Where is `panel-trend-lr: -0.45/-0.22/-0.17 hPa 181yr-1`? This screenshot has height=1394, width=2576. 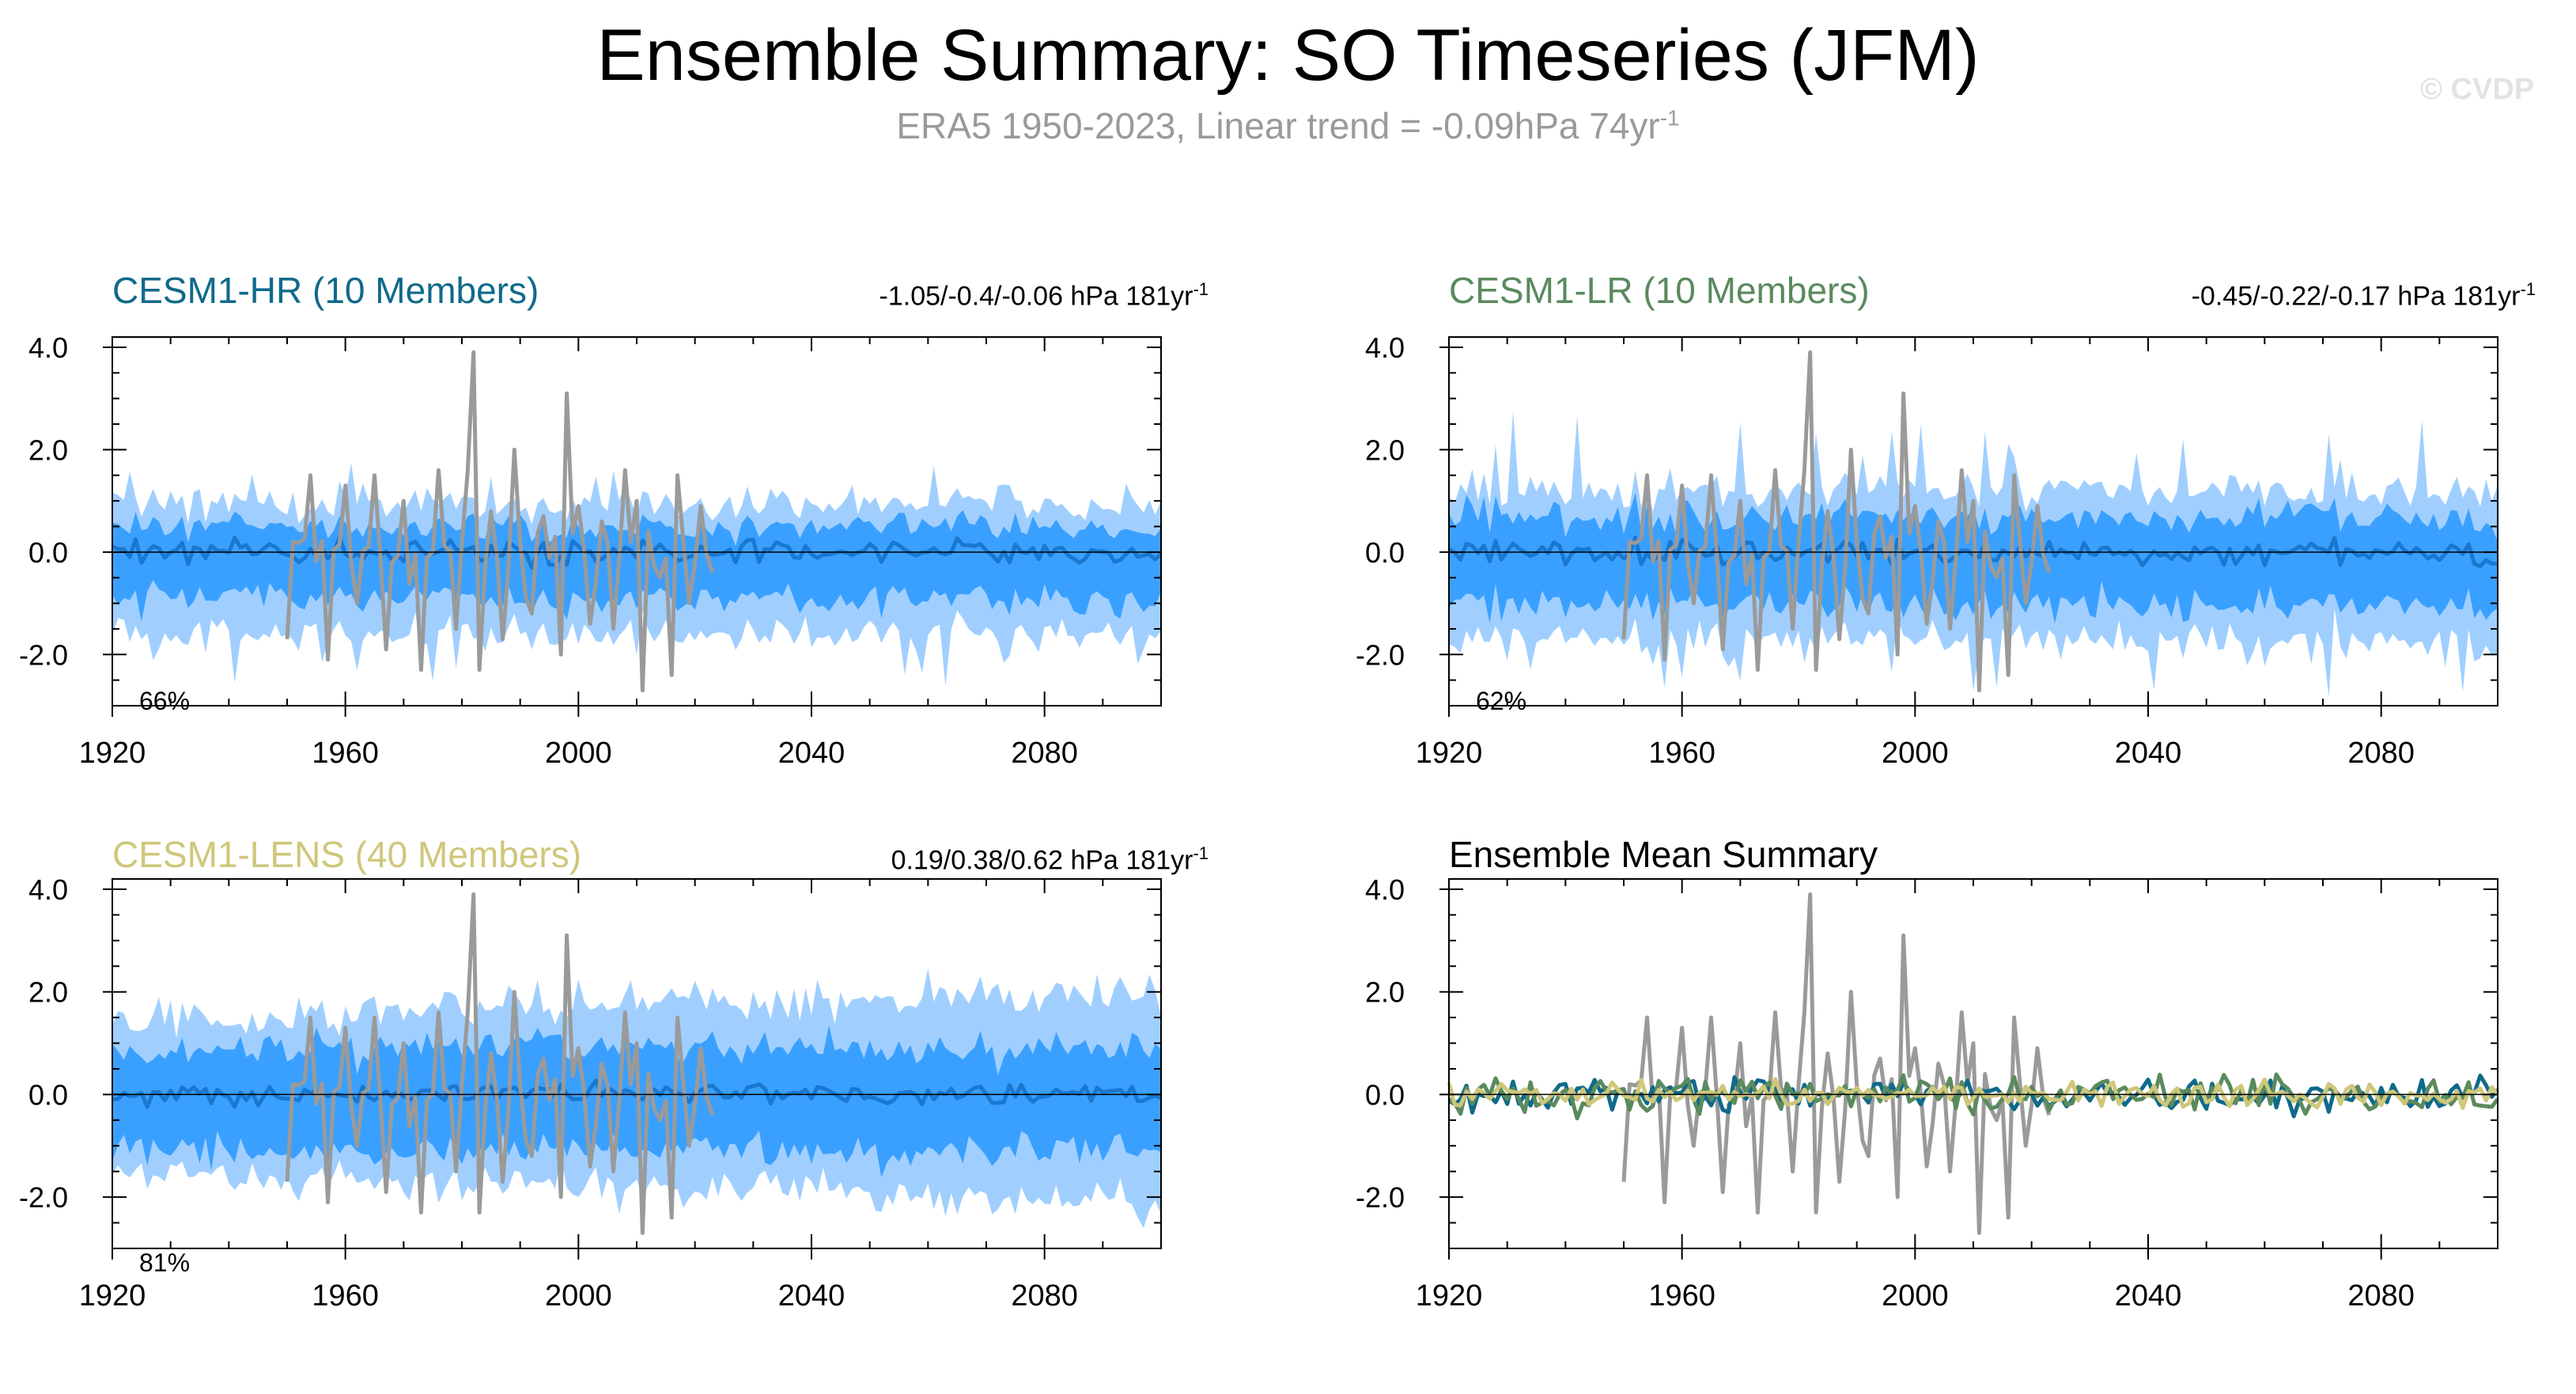
panel-trend-lr: -0.45/-0.22/-0.17 hPa 181yr-1 is located at coordinates (2259, 295).